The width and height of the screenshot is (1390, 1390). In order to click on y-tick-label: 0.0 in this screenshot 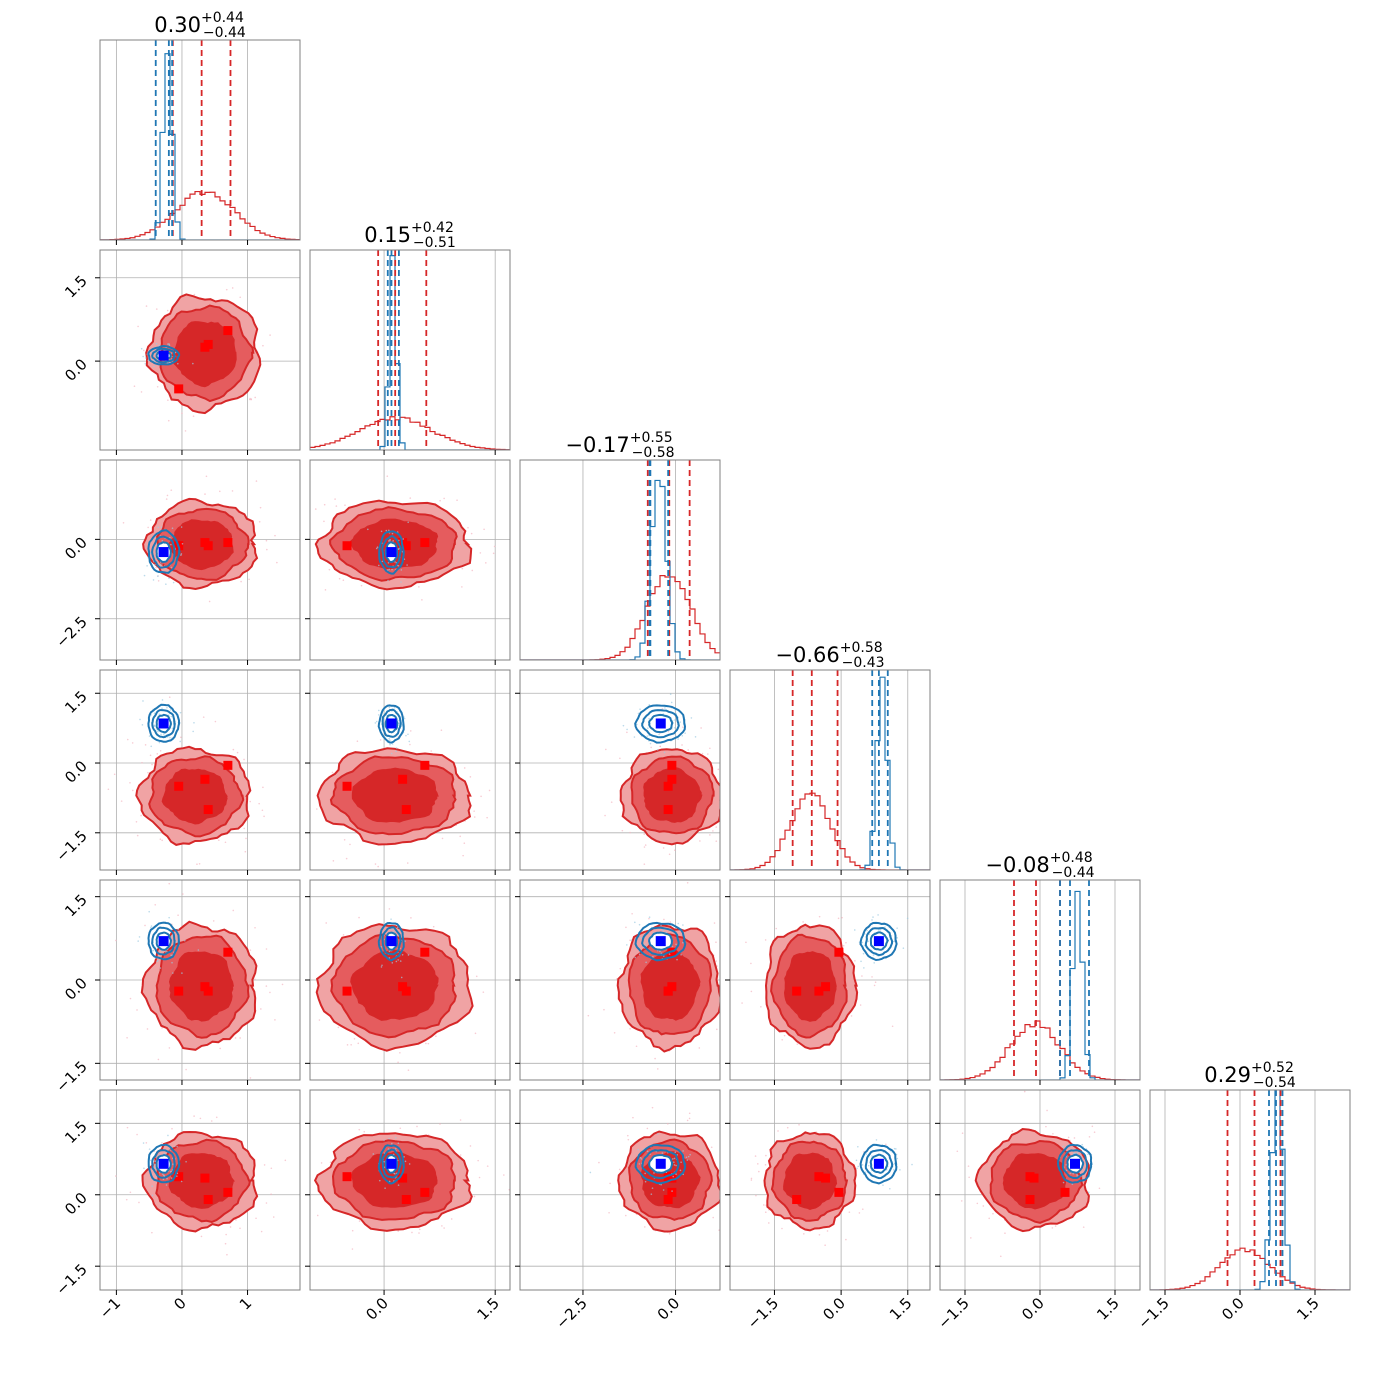, I will do `click(76, 1204)`.